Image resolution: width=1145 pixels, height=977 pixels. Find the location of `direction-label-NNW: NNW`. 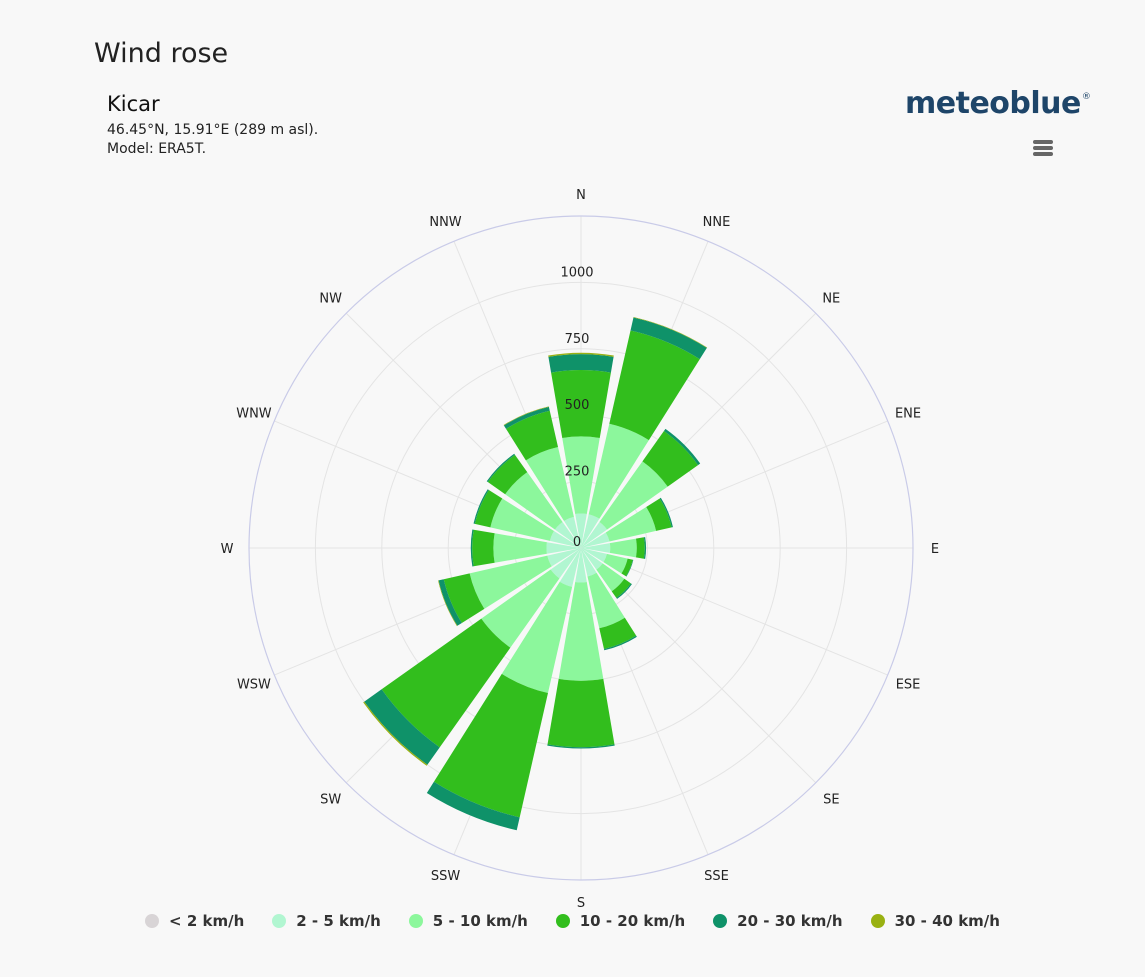

direction-label-NNW: NNW is located at coordinates (445, 222).